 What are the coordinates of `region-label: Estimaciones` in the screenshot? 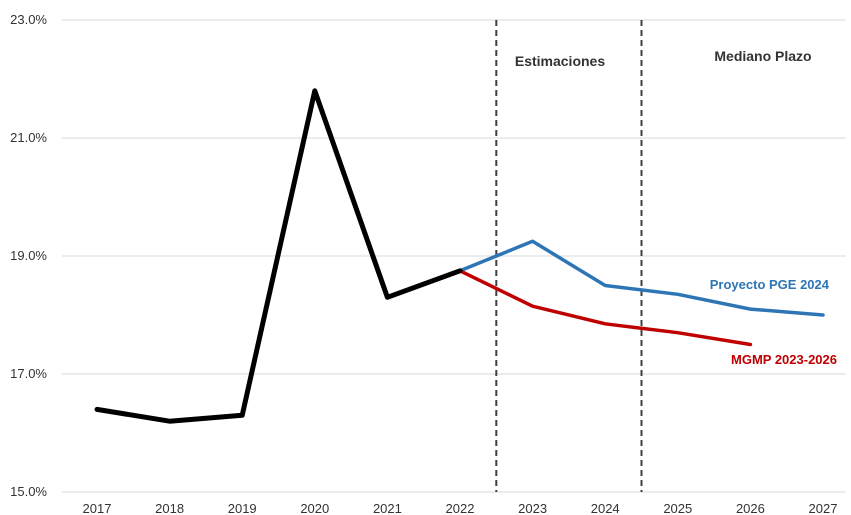 It's located at (560, 61).